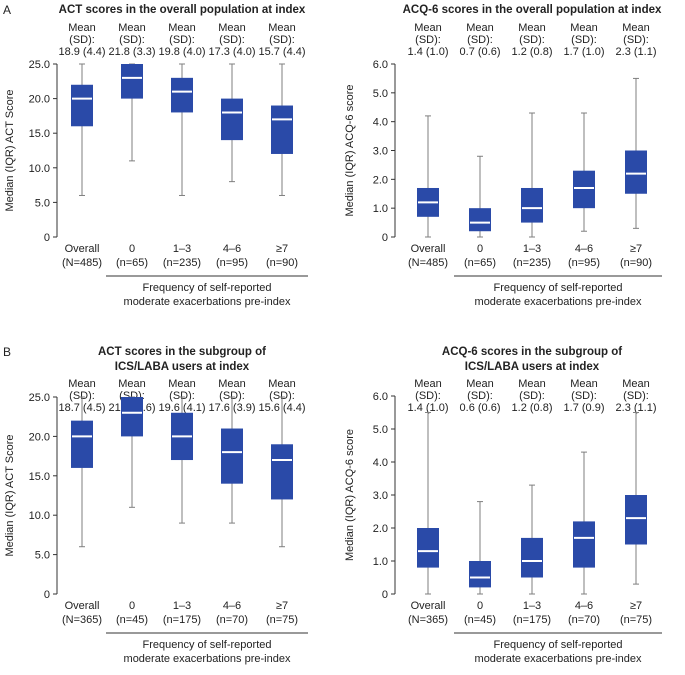  I want to click on x-category-n: (n=70), so click(232, 620).